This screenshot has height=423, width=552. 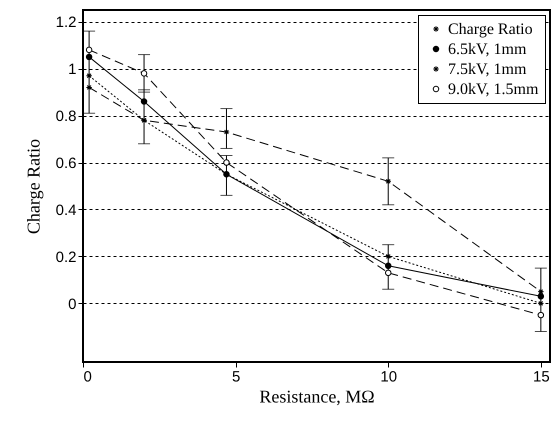 I want to click on legend-label: Charge Ratio, so click(x=490, y=29).